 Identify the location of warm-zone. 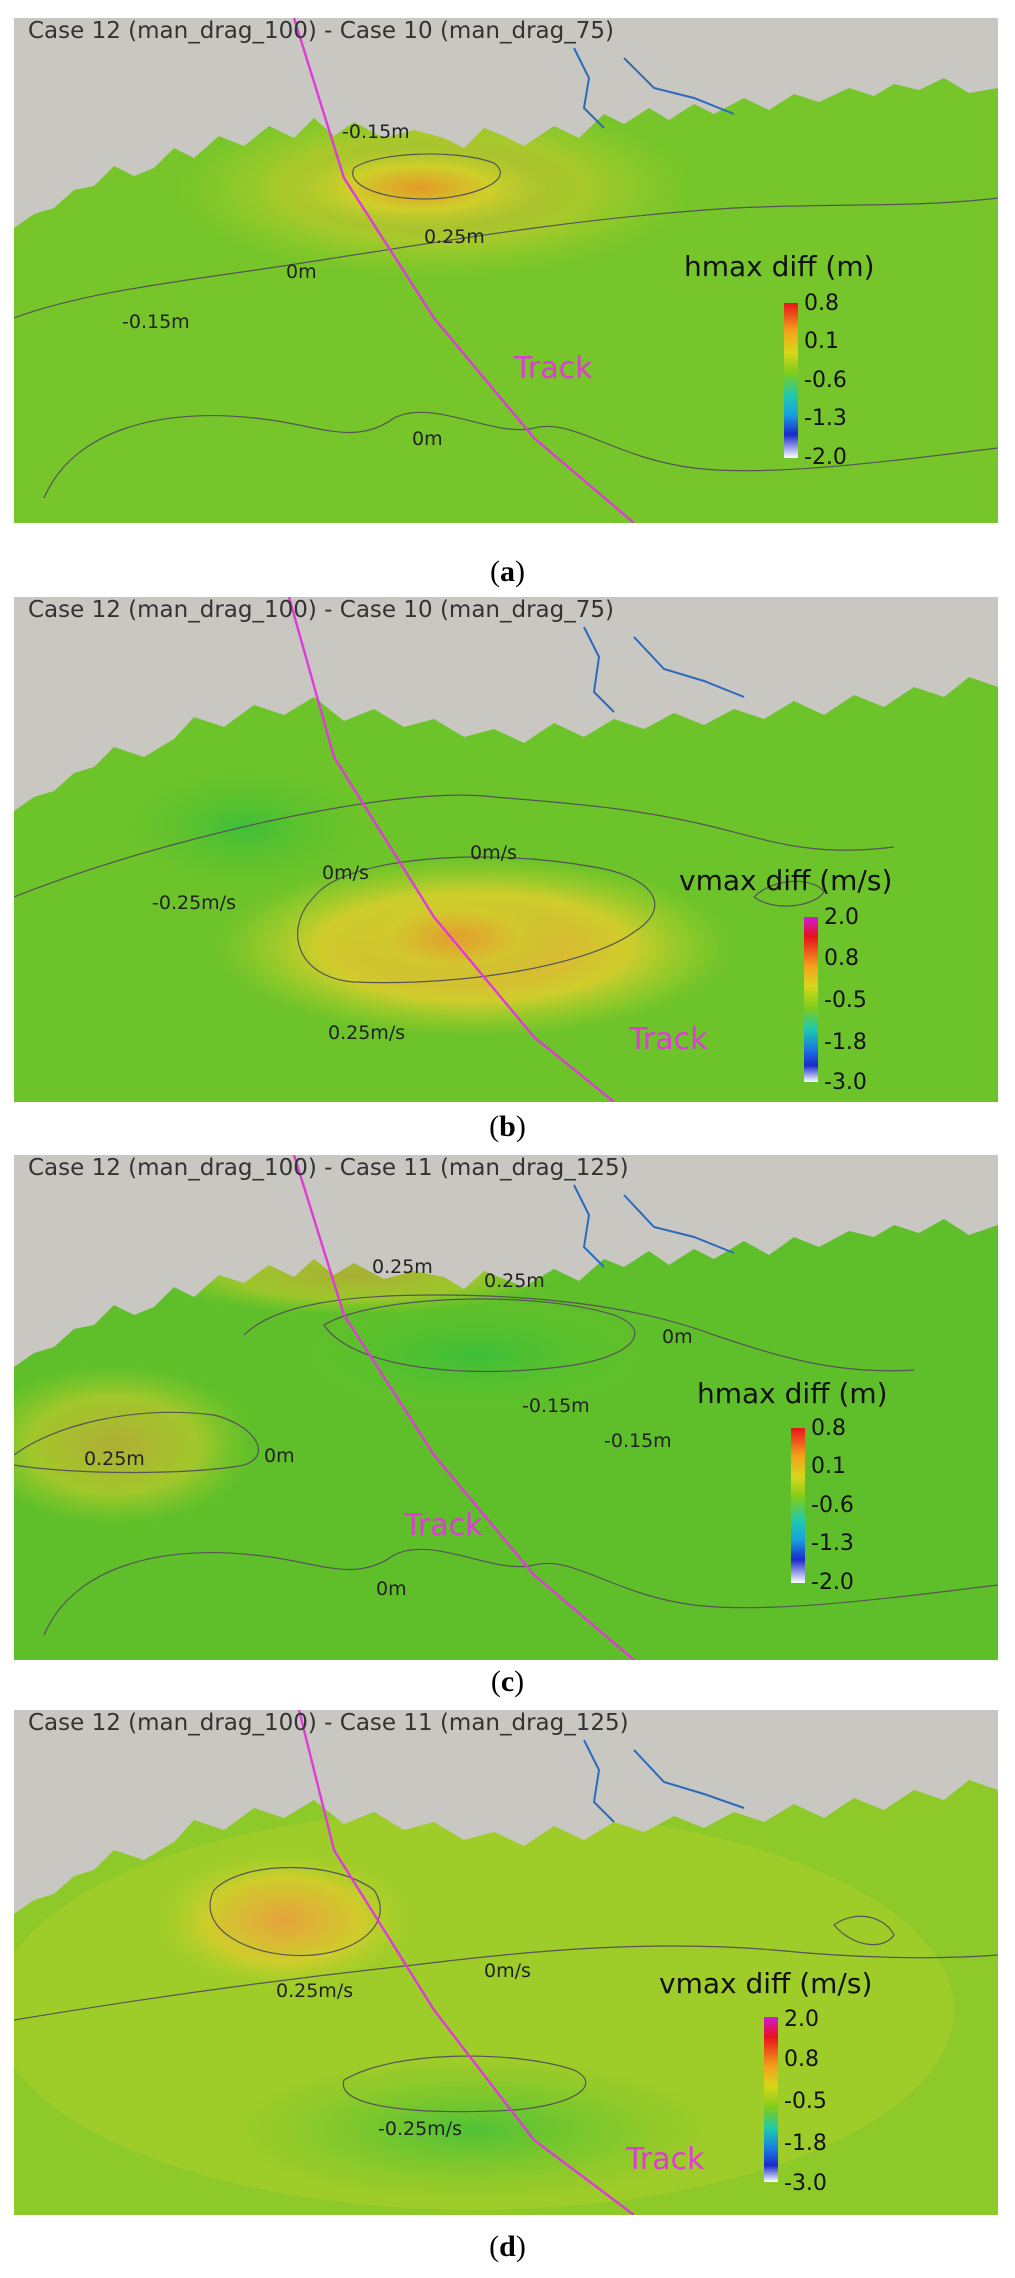
(134, 1445).